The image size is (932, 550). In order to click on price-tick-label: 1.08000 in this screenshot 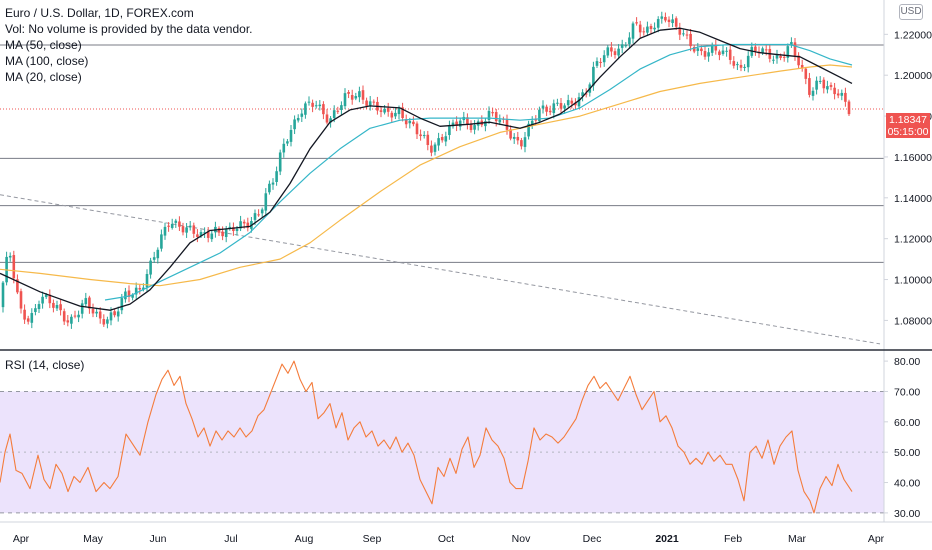, I will do `click(913, 321)`.